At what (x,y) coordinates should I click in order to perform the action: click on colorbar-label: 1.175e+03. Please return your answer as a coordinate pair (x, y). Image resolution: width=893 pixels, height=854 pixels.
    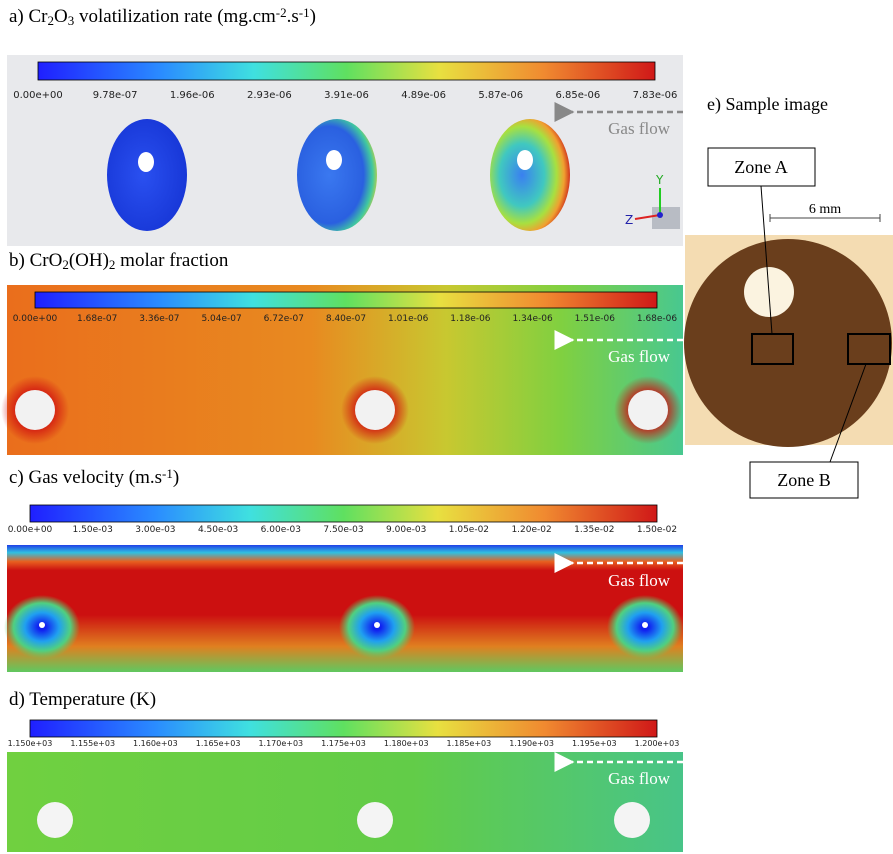
    Looking at the image, I should click on (343, 743).